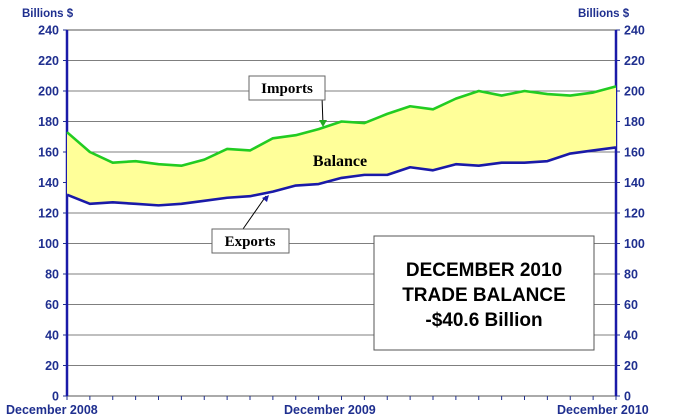  Describe the element at coordinates (484, 270) in the screenshot. I see `summary-line-1: DECEMBER 2010` at that location.